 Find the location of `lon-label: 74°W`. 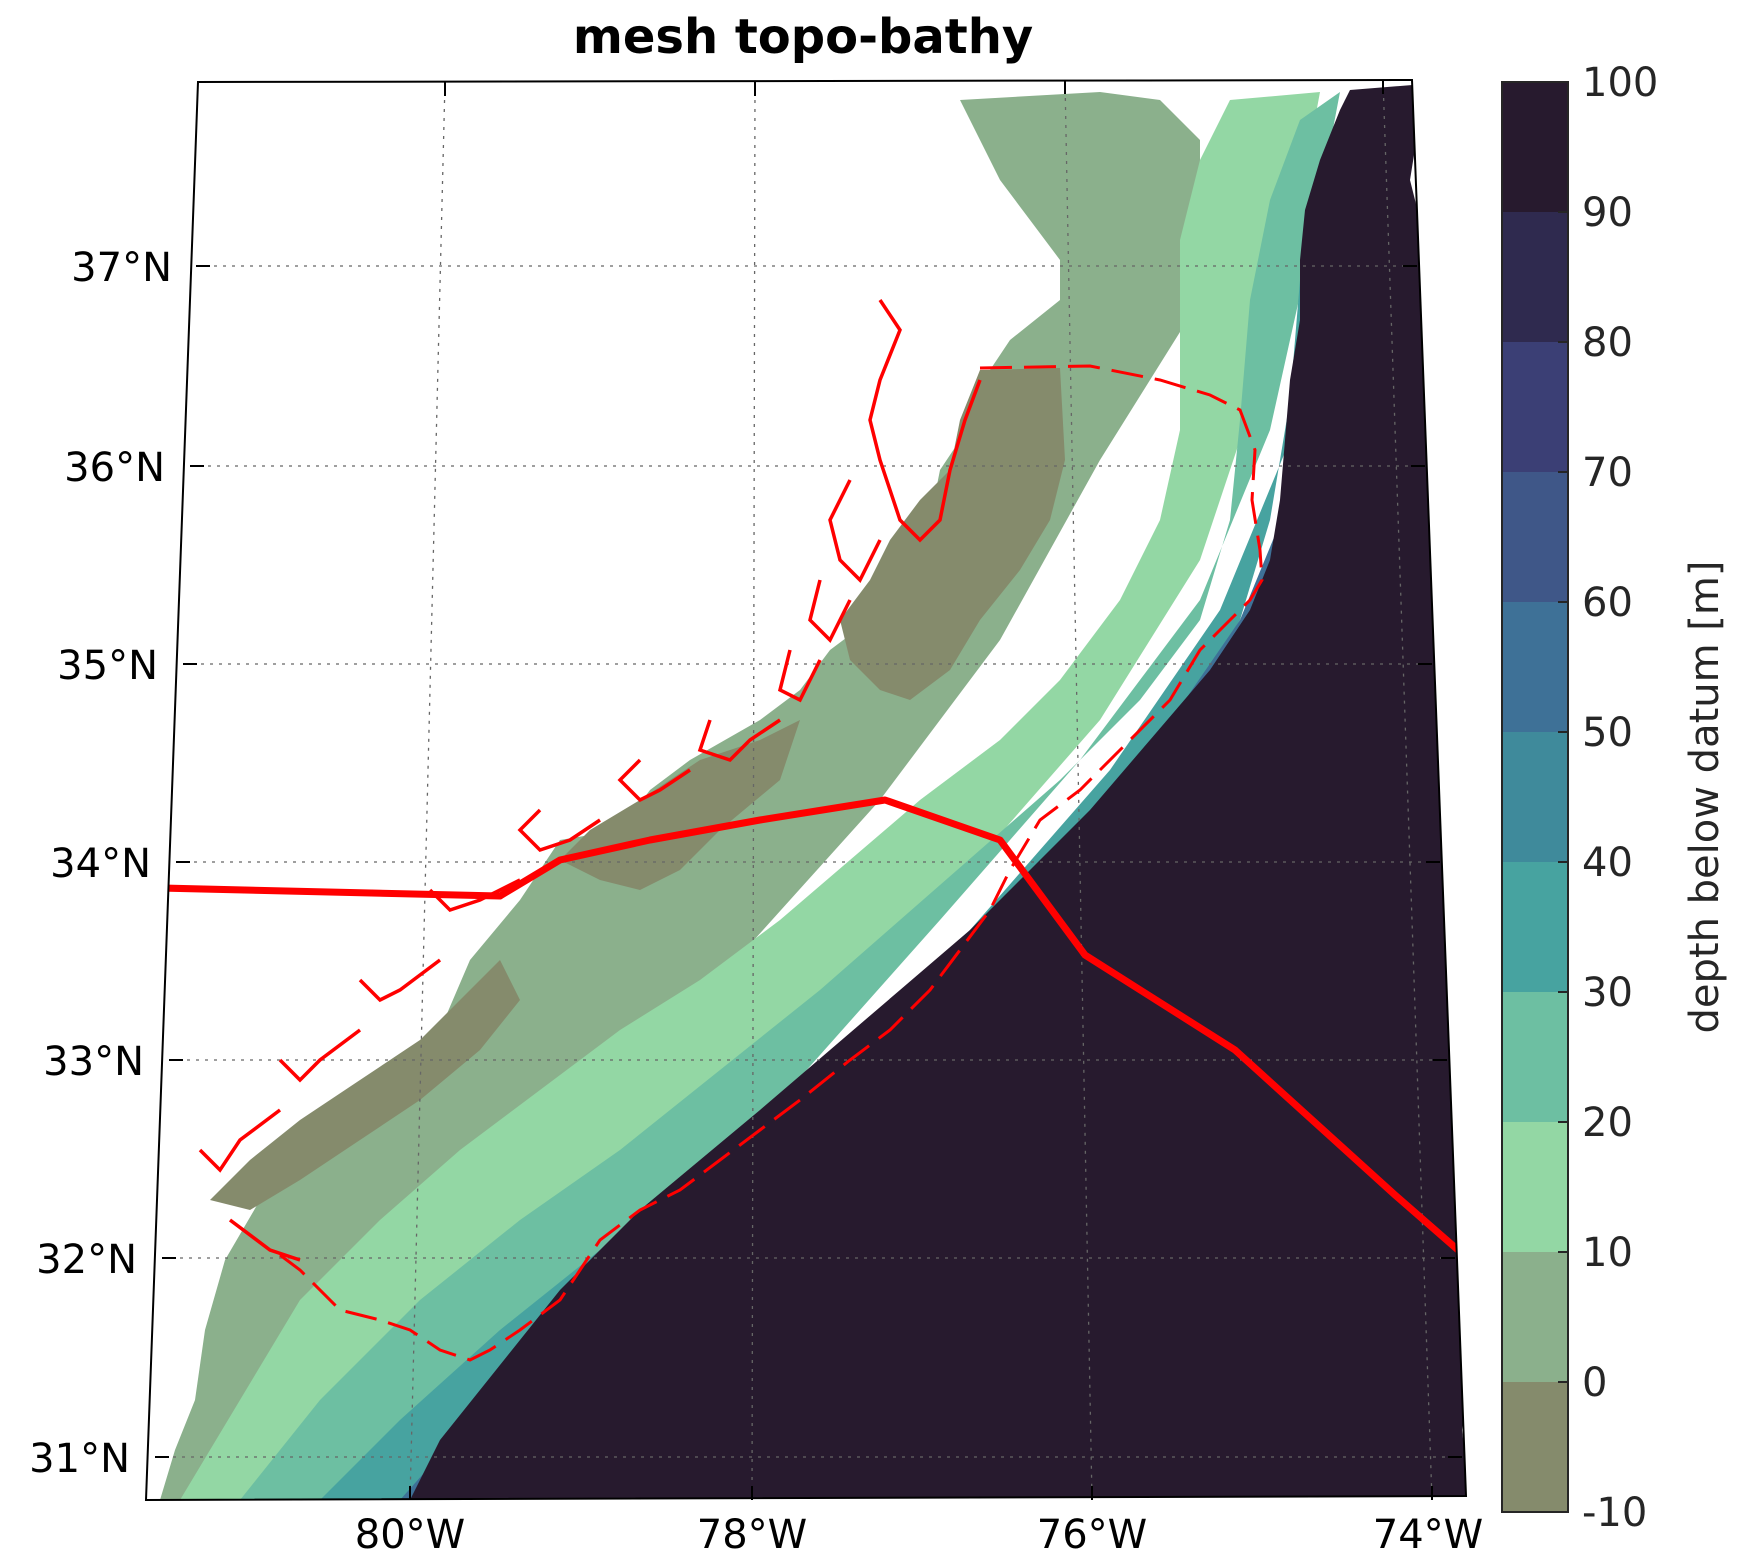

lon-label: 74°W is located at coordinates (1428, 1535).